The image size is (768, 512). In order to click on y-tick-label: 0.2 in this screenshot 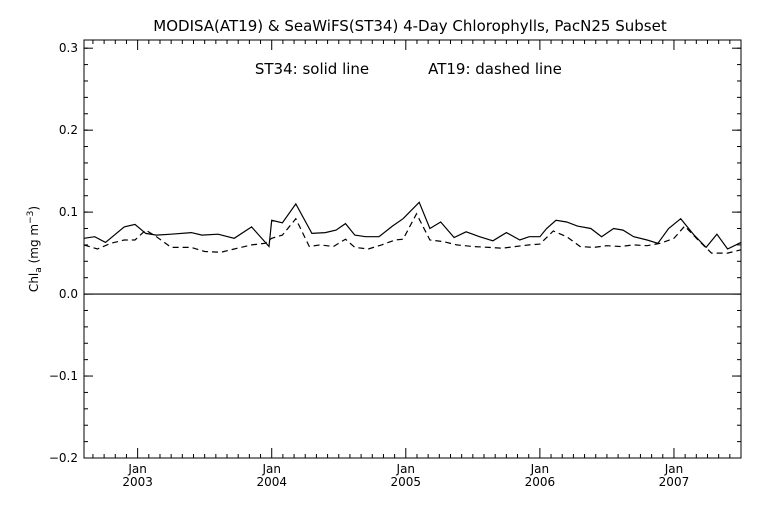, I will do `click(68, 130)`.